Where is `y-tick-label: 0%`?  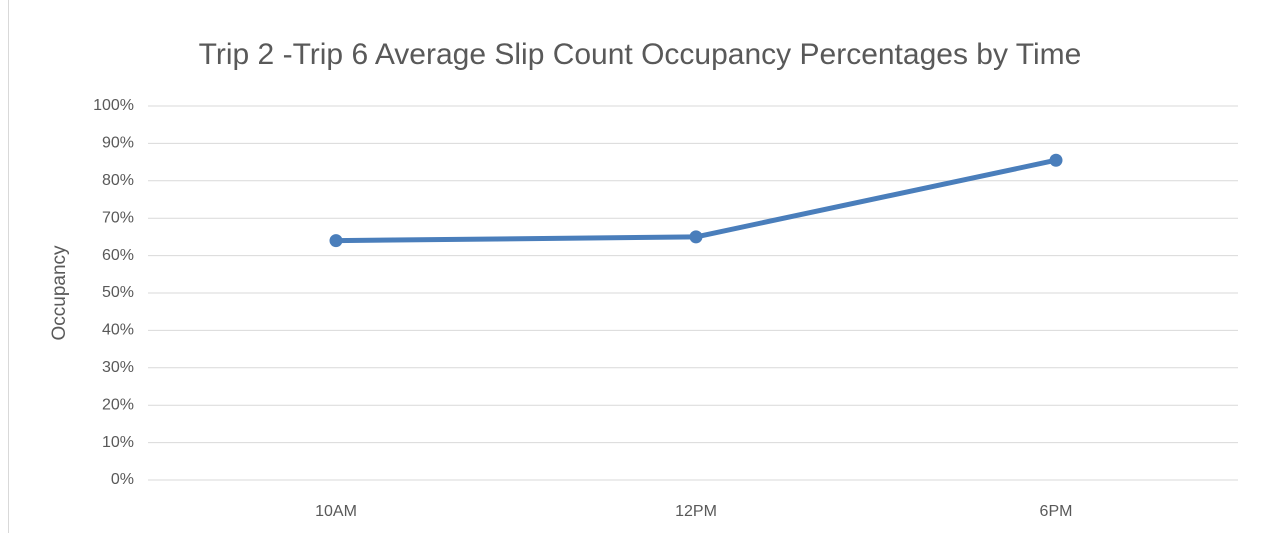 y-tick-label: 0% is located at coordinates (122, 479).